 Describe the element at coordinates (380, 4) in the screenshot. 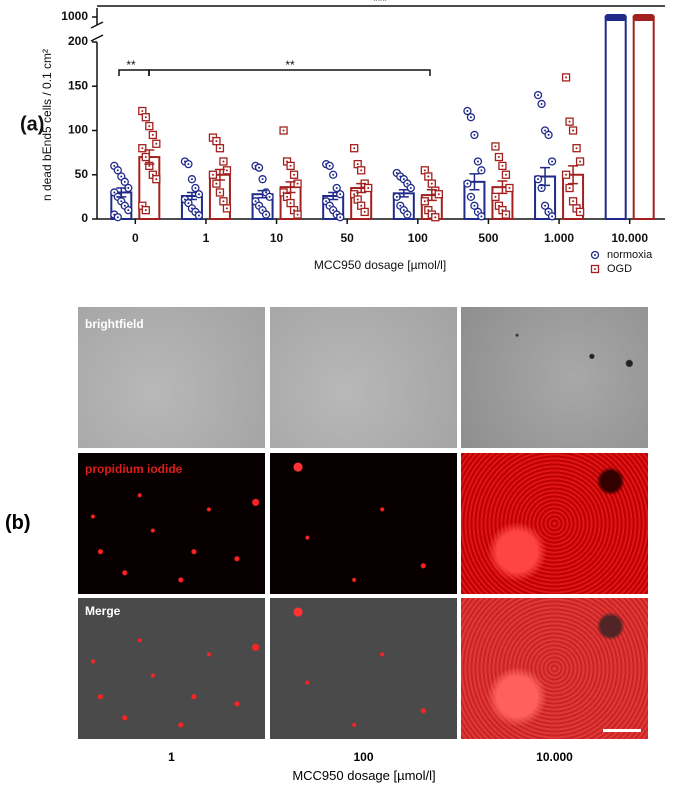

I see `annotation: ***` at that location.